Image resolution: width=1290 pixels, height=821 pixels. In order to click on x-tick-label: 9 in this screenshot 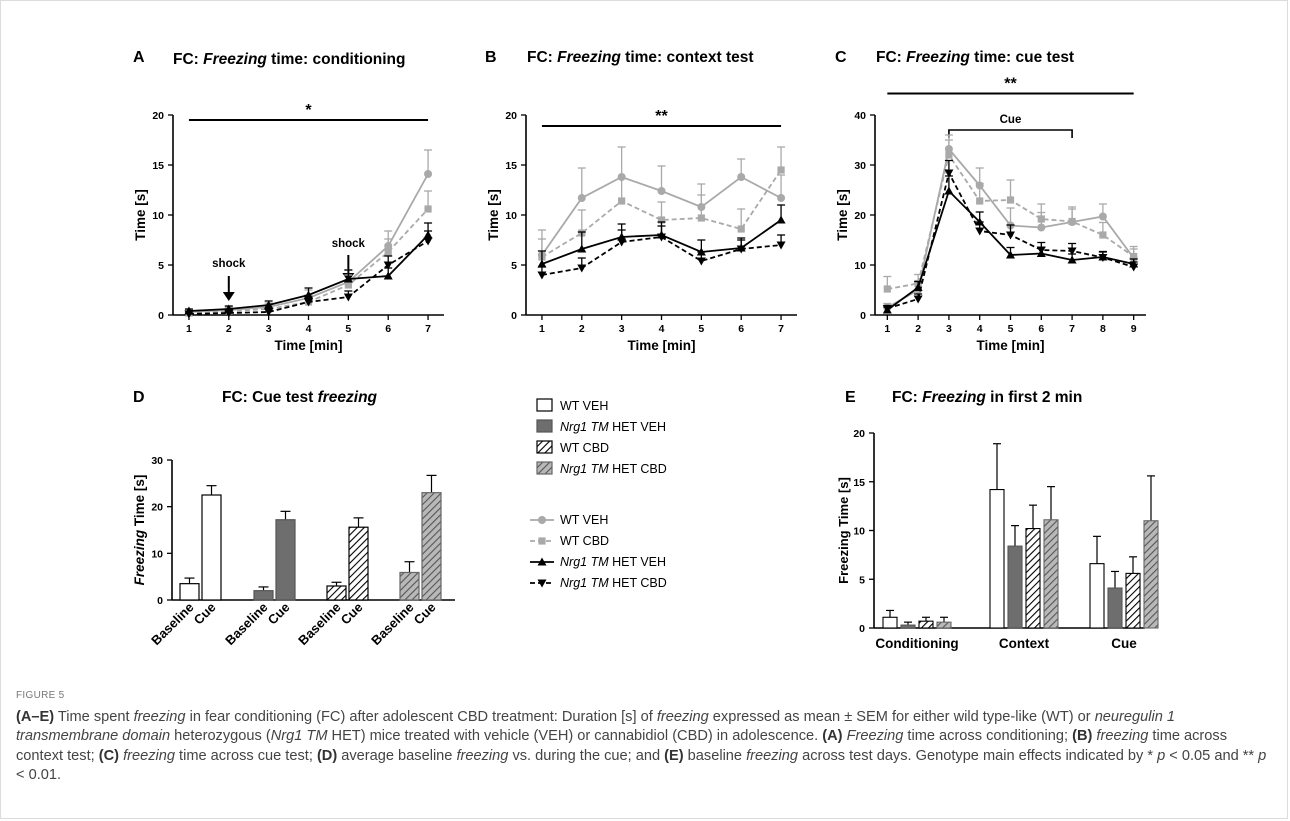, I will do `click(1134, 329)`.